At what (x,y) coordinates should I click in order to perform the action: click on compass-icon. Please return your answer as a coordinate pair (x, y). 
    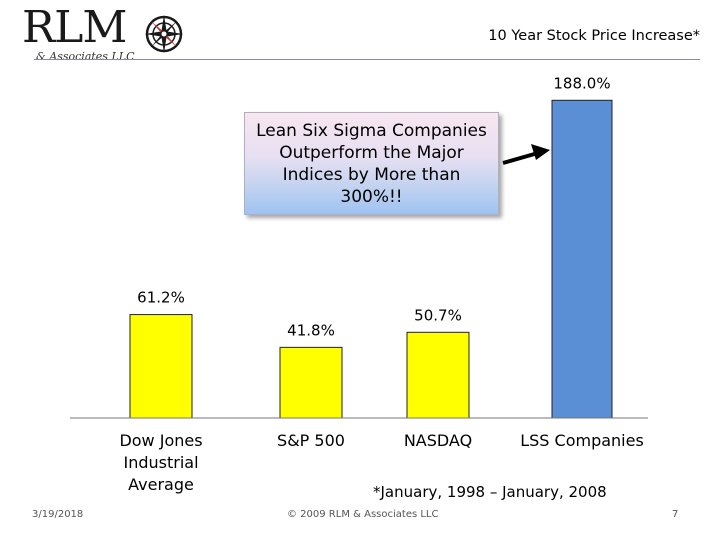
    Looking at the image, I should click on (164, 34).